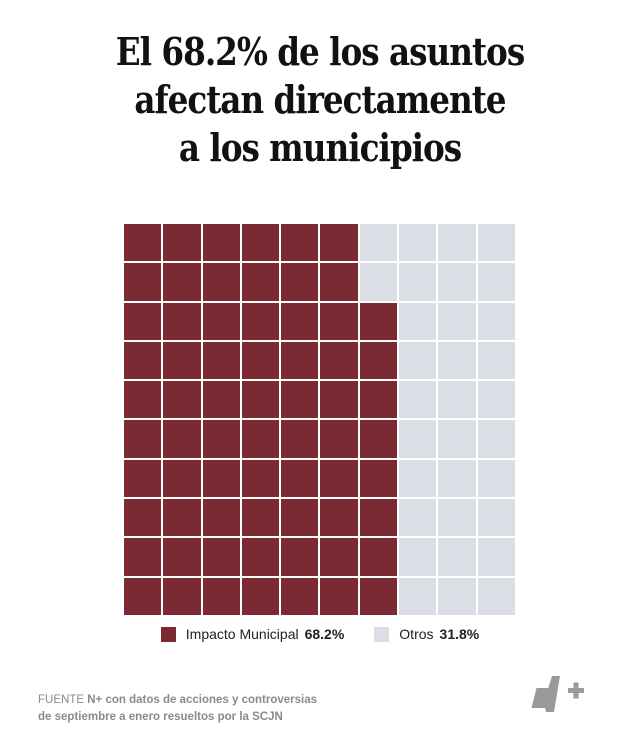 This screenshot has width=640, height=735. What do you see at coordinates (242, 634) in the screenshot?
I see `legend-label-impacto: Impacto Municipal` at bounding box center [242, 634].